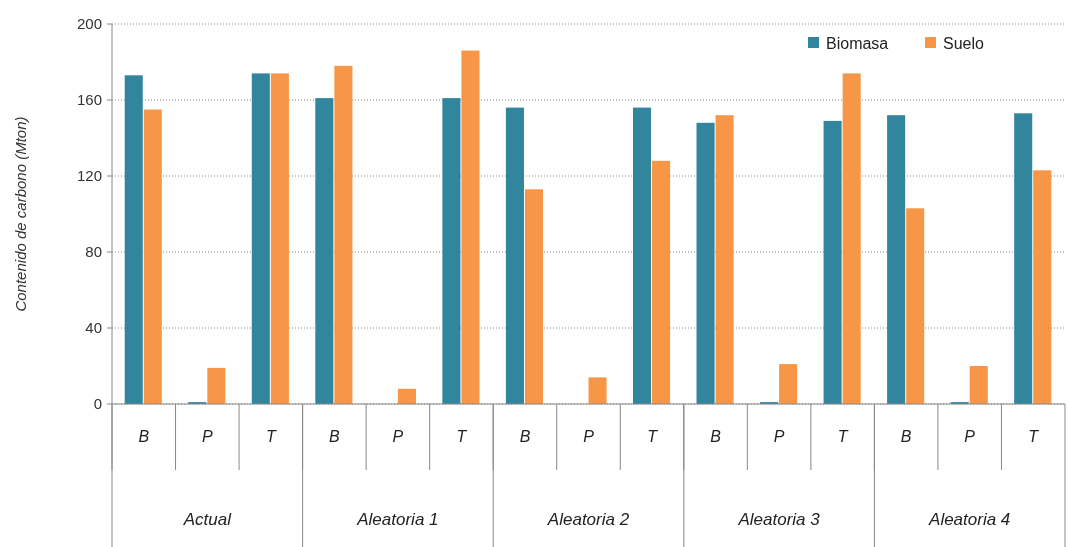  What do you see at coordinates (969, 519) in the screenshot?
I see `text: Aleatoria 4` at bounding box center [969, 519].